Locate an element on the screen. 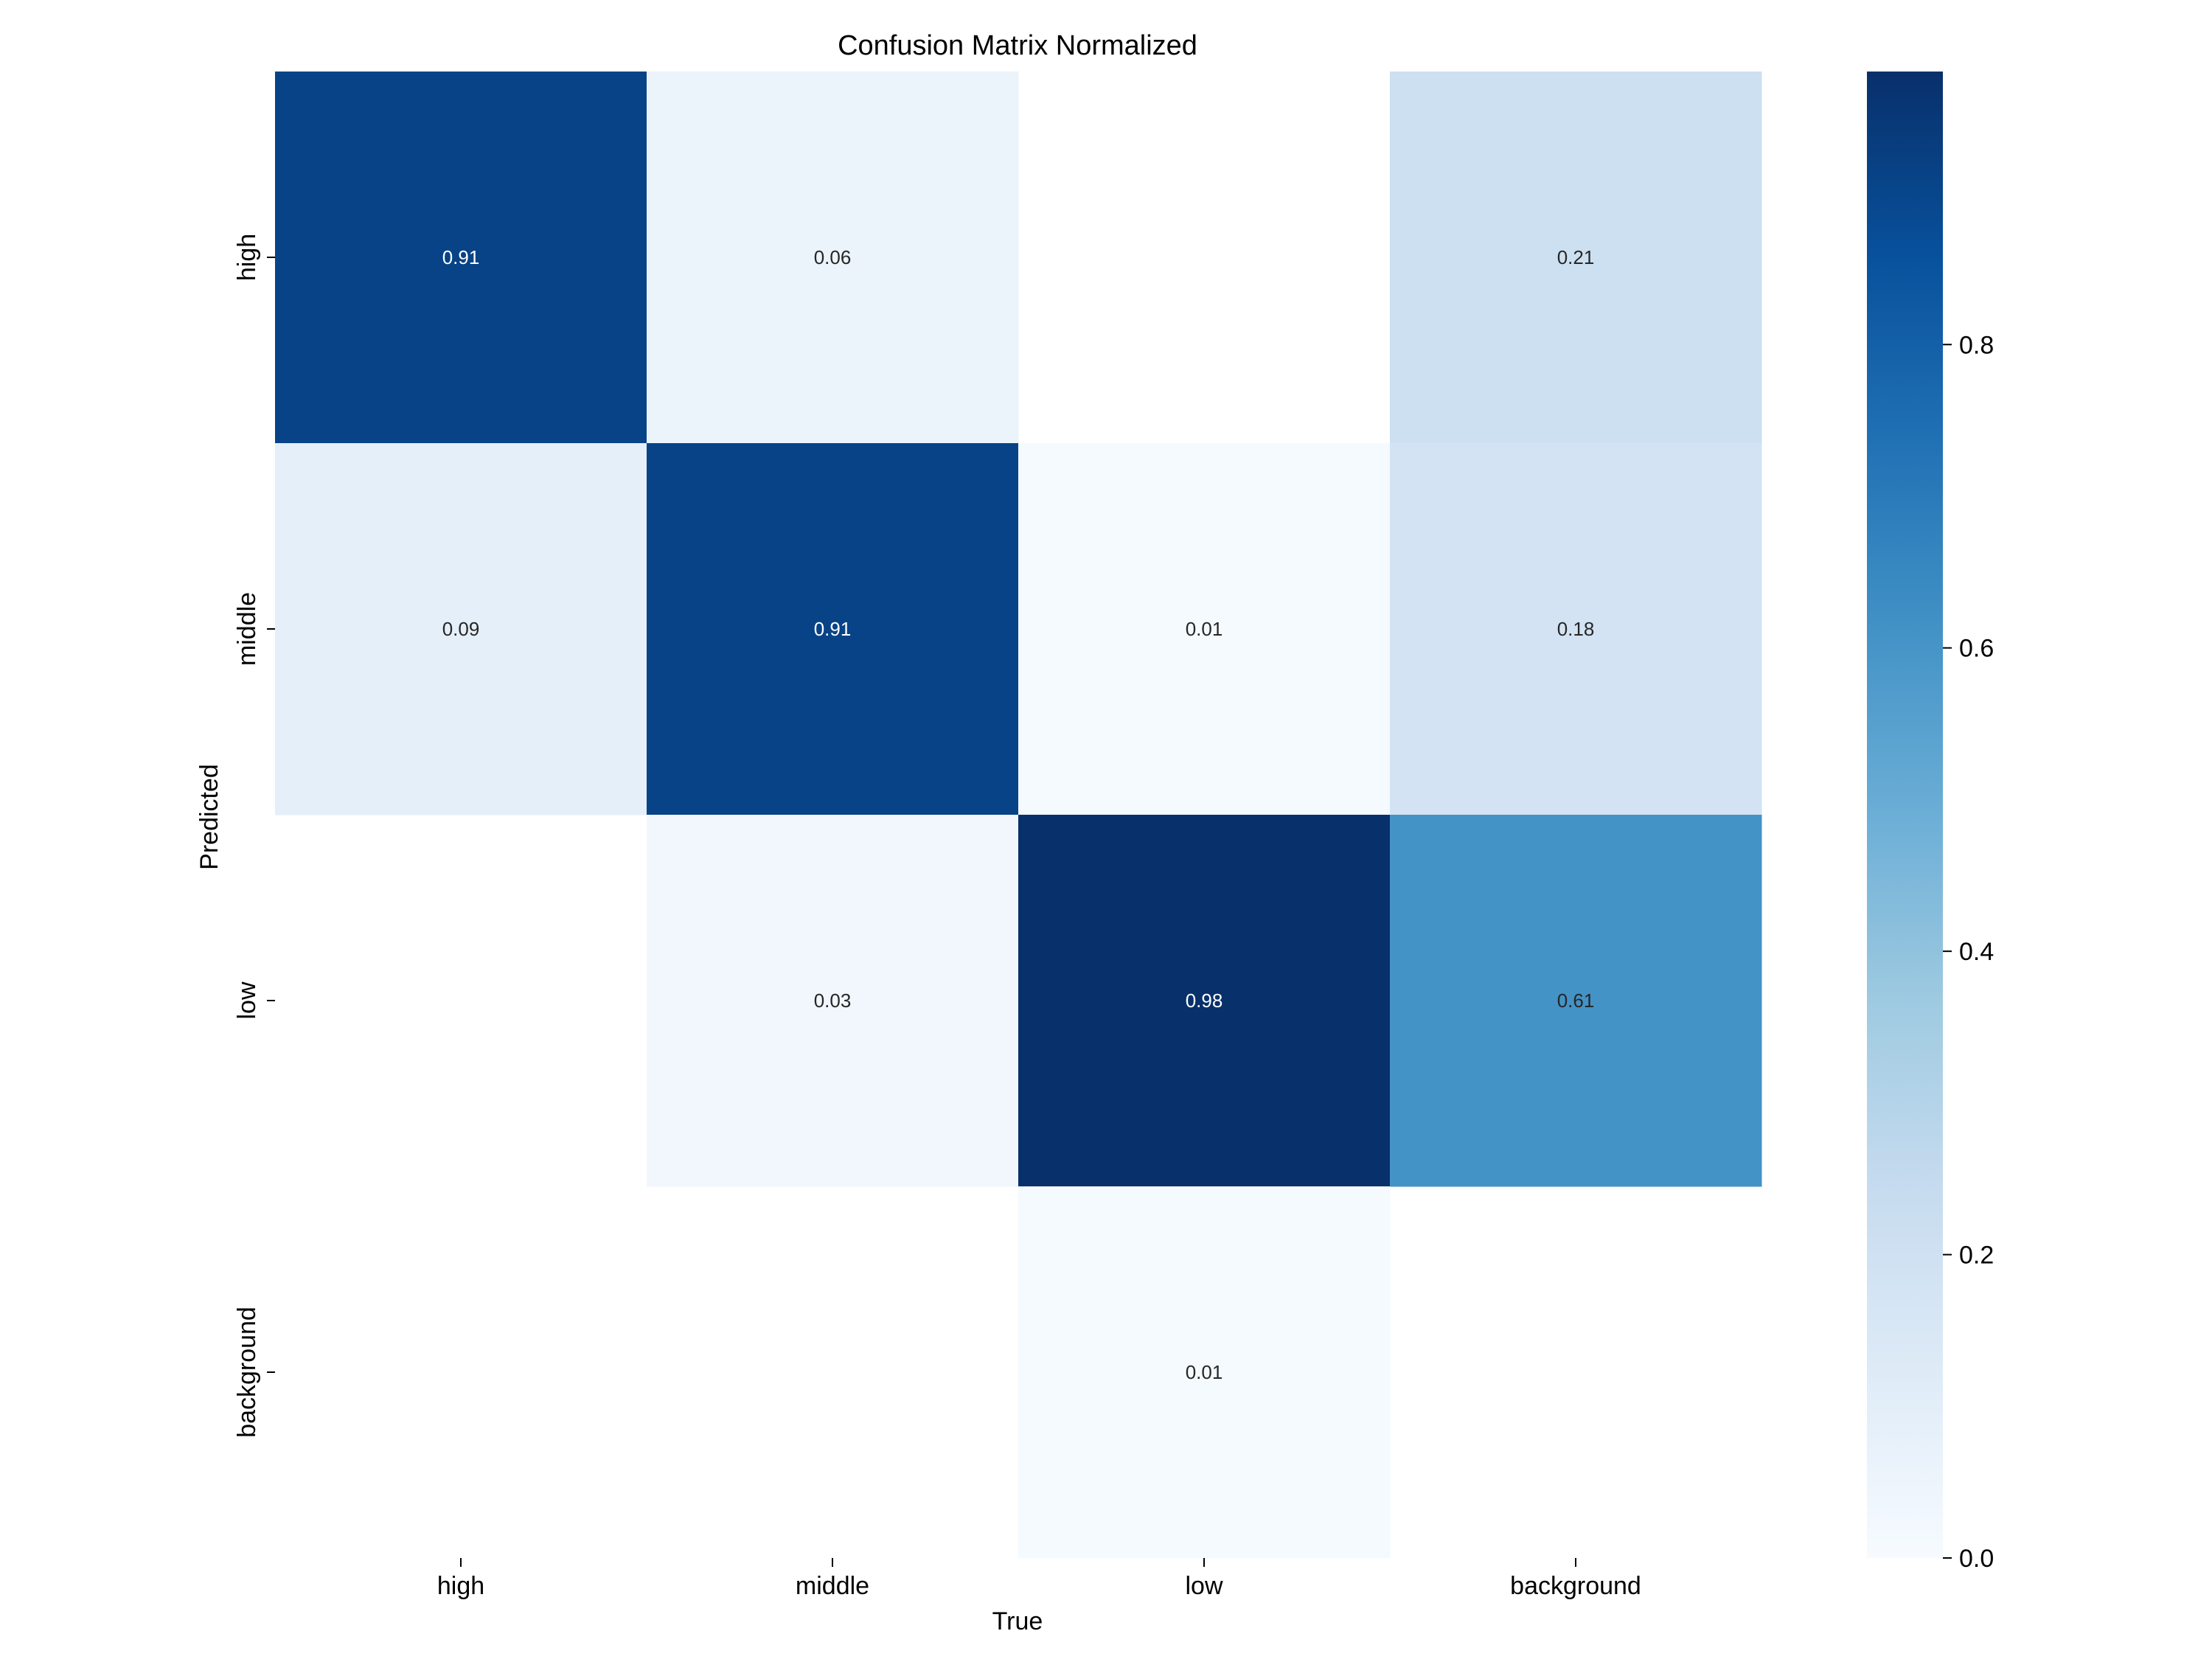  heatmap-cell-middle-background is located at coordinates (1576, 629).